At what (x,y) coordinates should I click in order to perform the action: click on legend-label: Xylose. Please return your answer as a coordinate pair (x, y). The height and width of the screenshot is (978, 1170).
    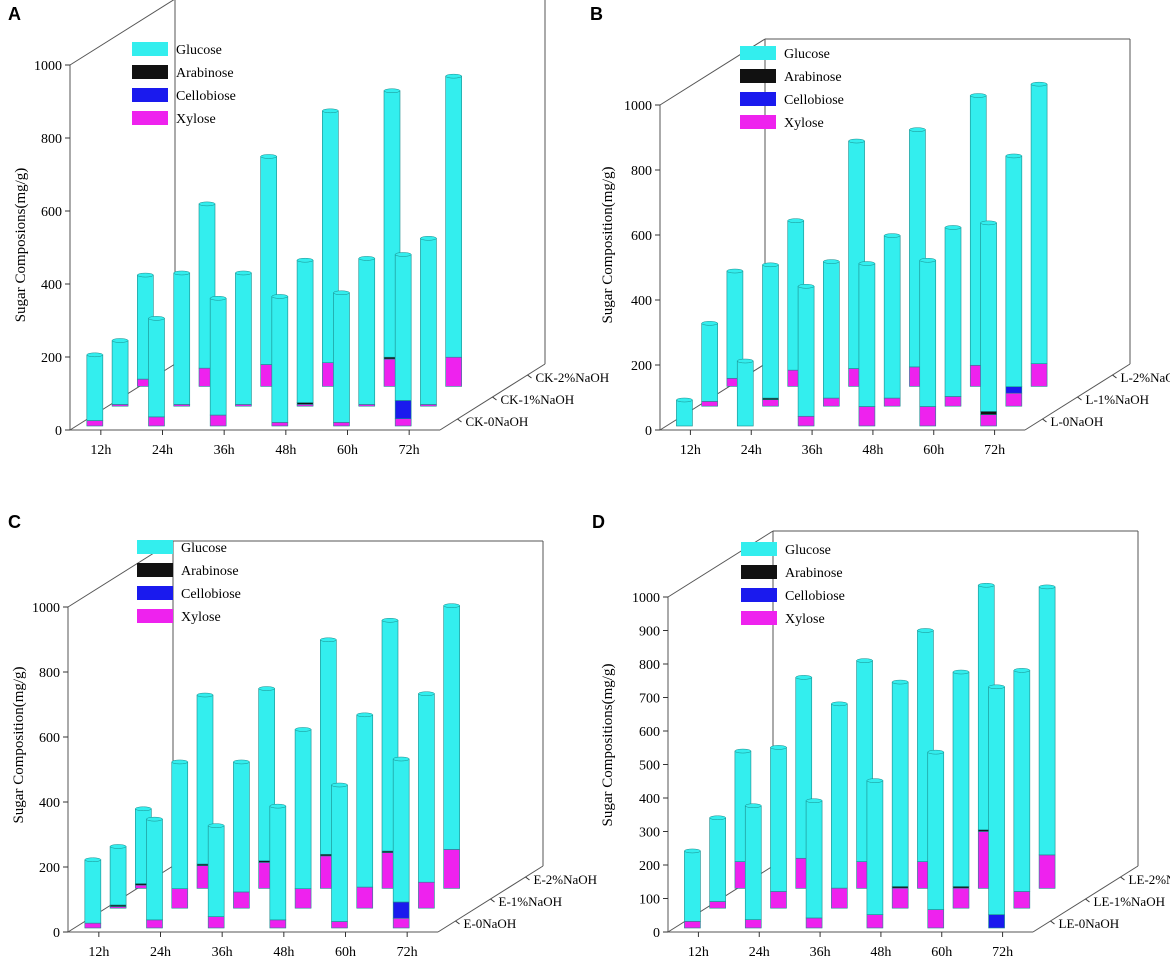
    Looking at the image, I should click on (804, 123).